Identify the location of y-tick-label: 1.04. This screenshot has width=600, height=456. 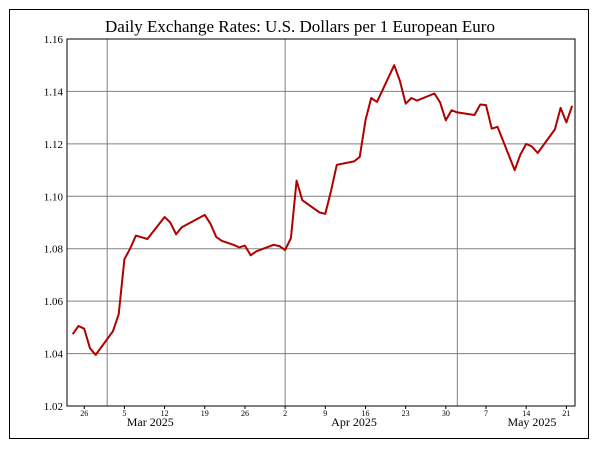
(54, 355).